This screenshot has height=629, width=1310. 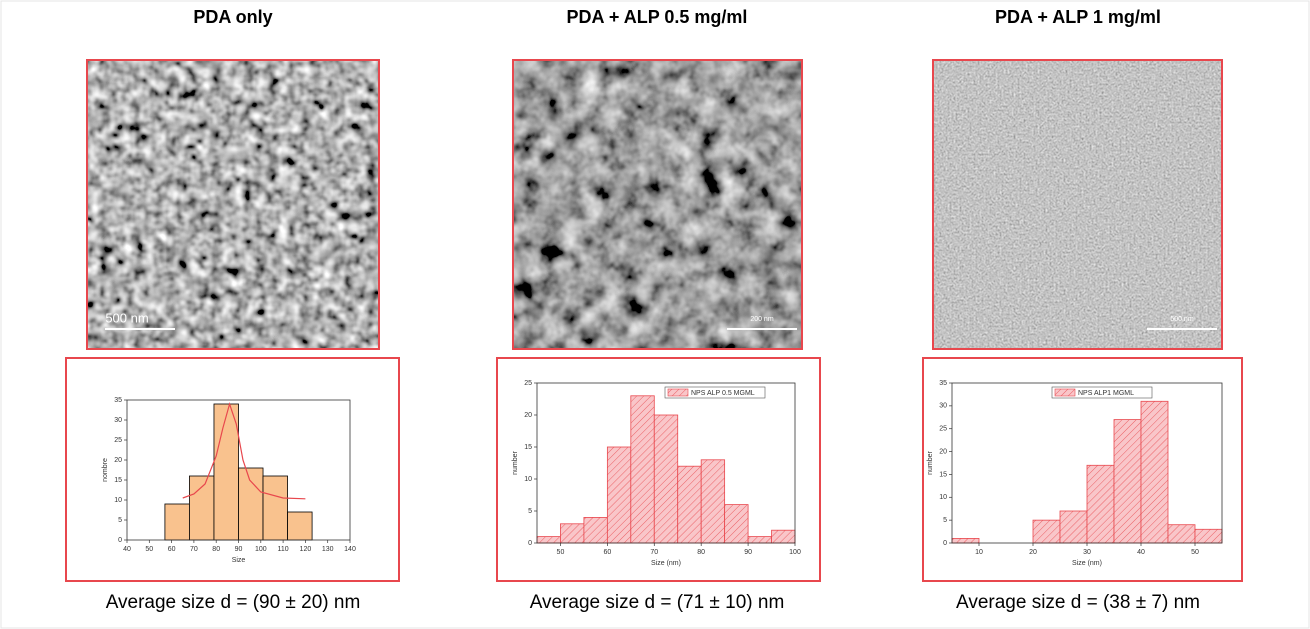 I want to click on x-tick-label: 140, so click(x=350, y=549).